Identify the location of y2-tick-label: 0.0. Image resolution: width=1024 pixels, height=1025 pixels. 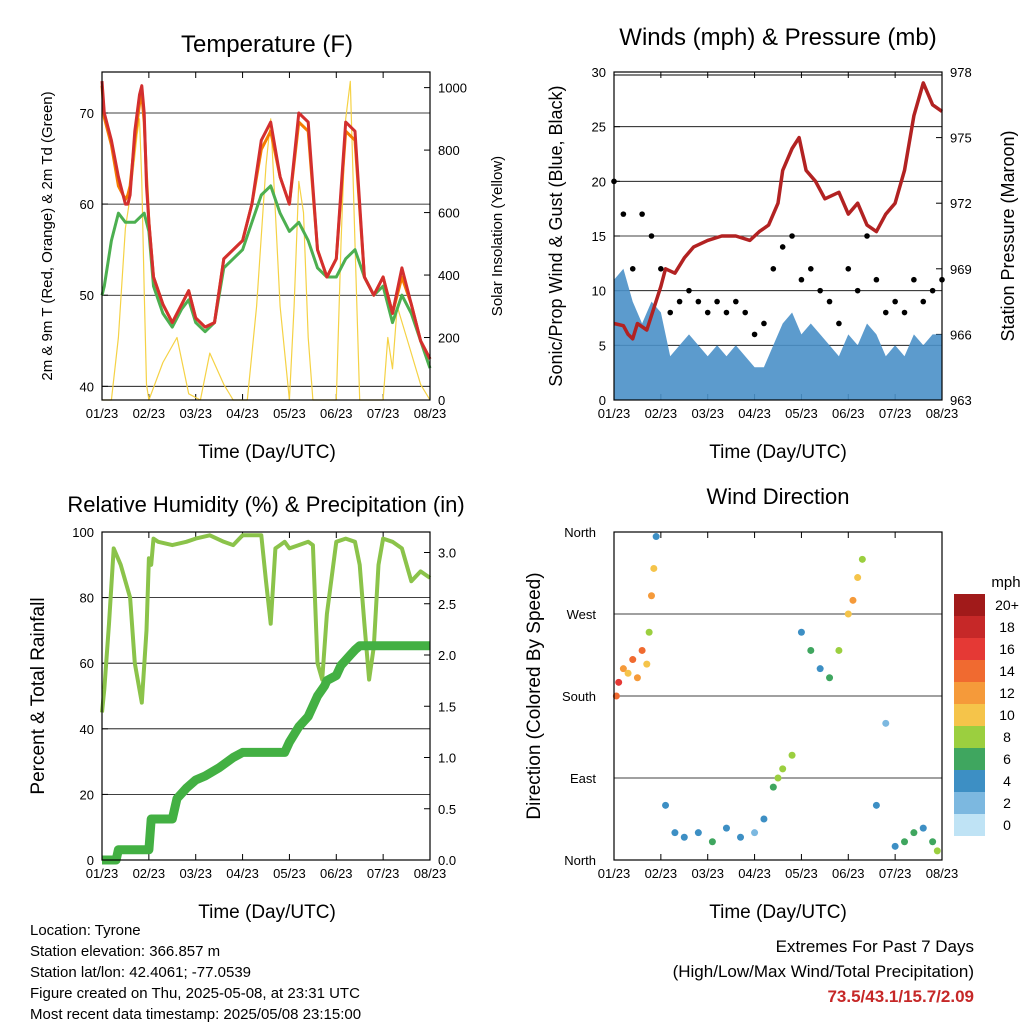
(447, 860).